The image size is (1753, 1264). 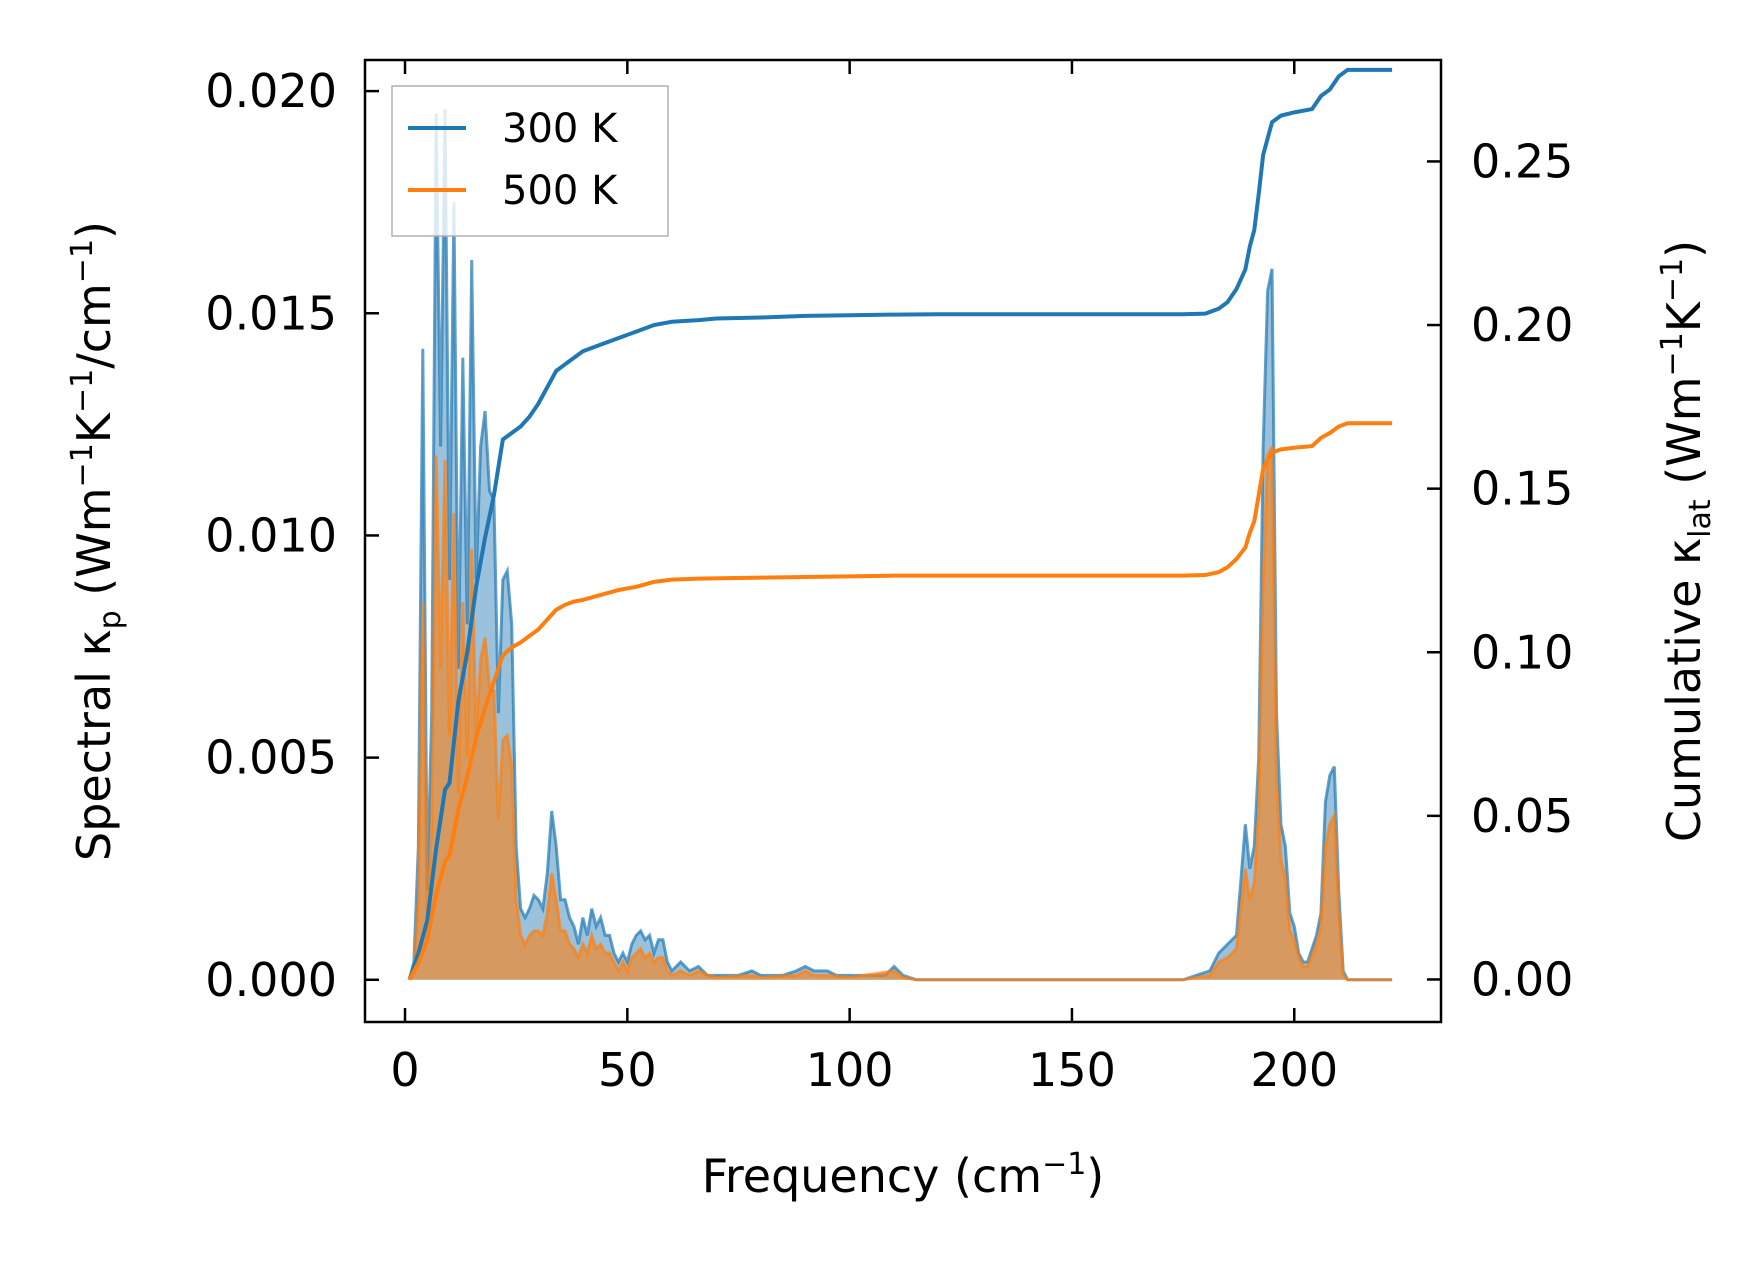 I want to click on y-right-tick-label-5: 0.25, so click(x=1522, y=161).